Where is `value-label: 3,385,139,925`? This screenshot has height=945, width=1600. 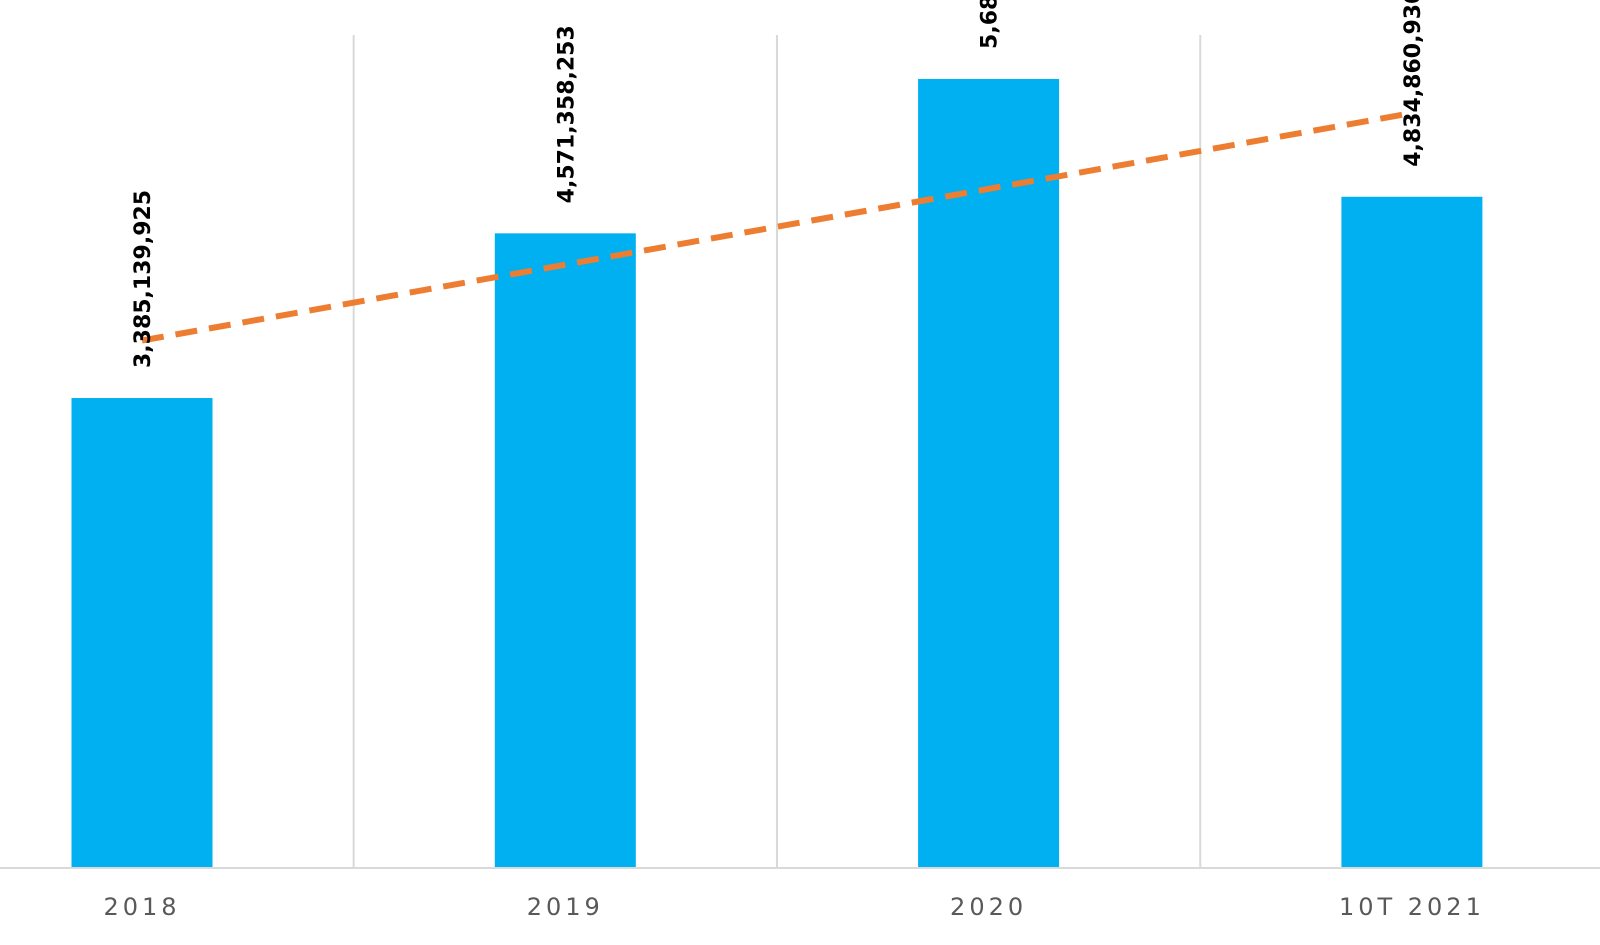 value-label: 3,385,139,925 is located at coordinates (143, 279).